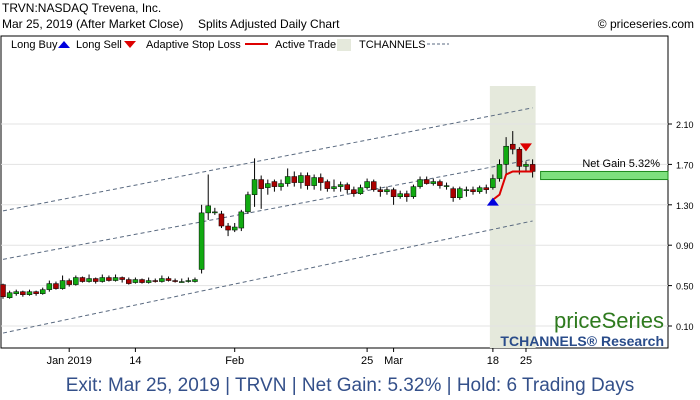  What do you see at coordinates (135, 361) in the screenshot?
I see `x-tick-label: 14` at bounding box center [135, 361].